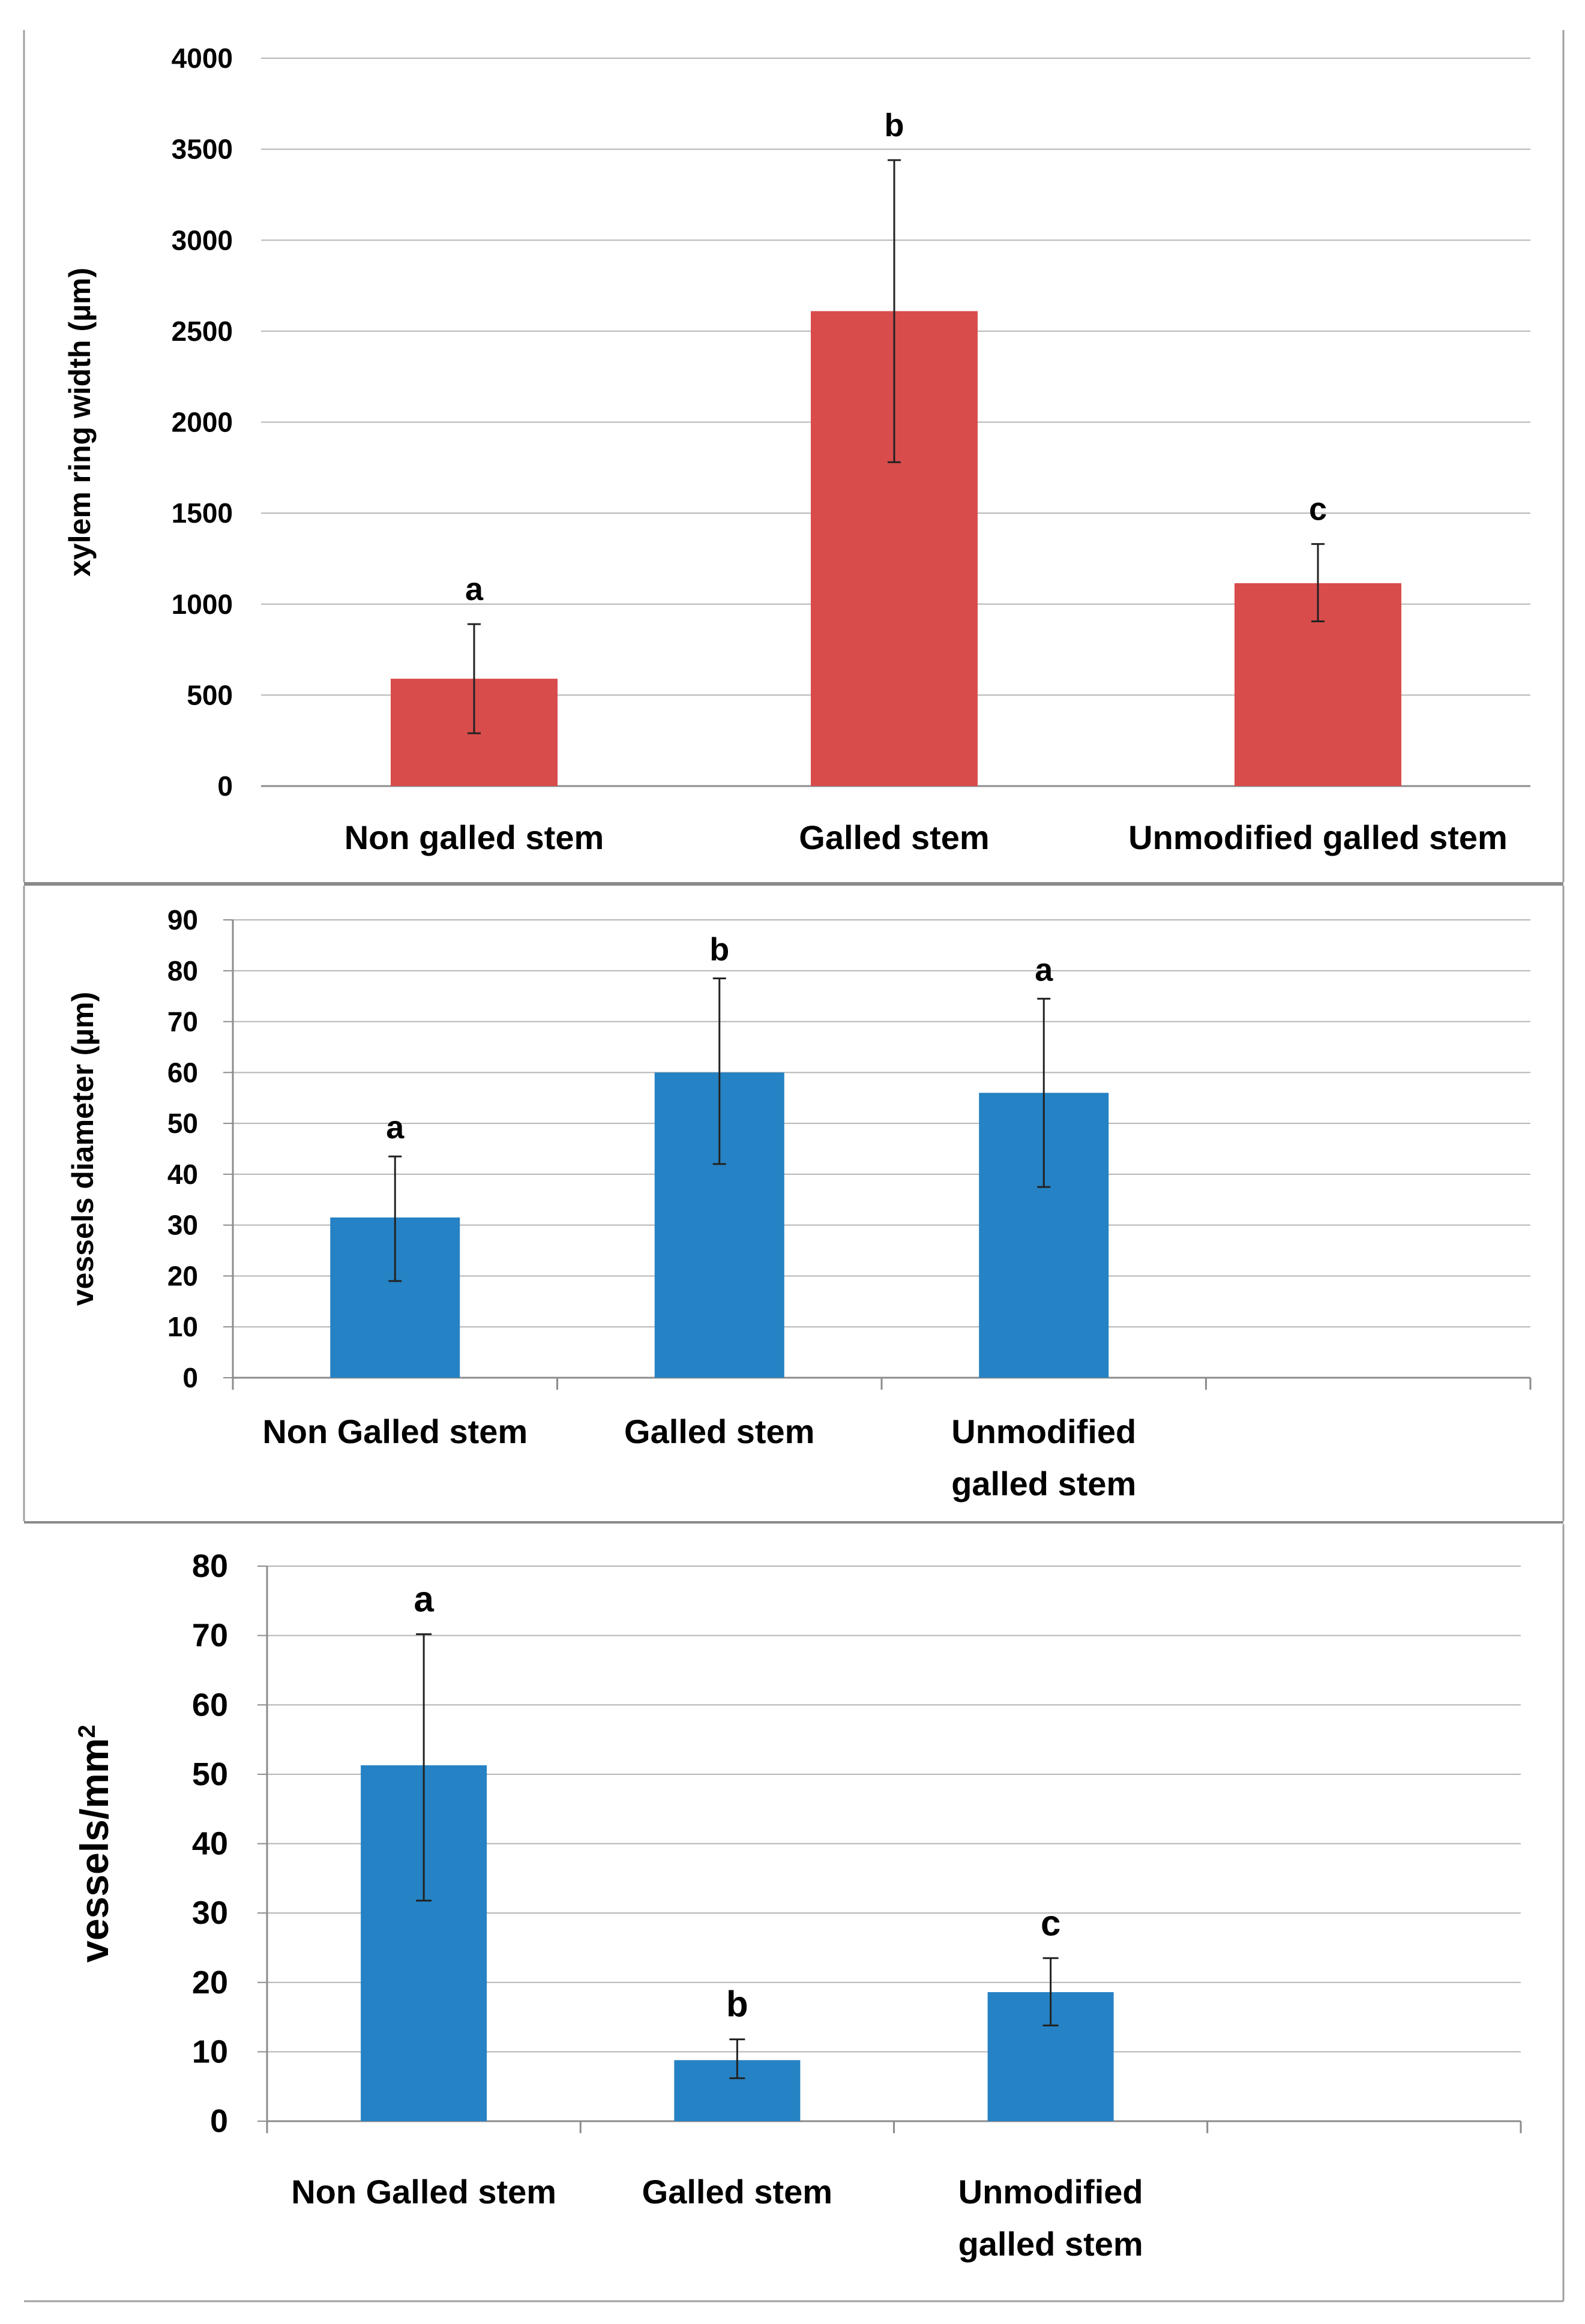 The image size is (1585, 2324). Describe the element at coordinates (210, 694) in the screenshot. I see `y-tick-label-500: 500` at that location.